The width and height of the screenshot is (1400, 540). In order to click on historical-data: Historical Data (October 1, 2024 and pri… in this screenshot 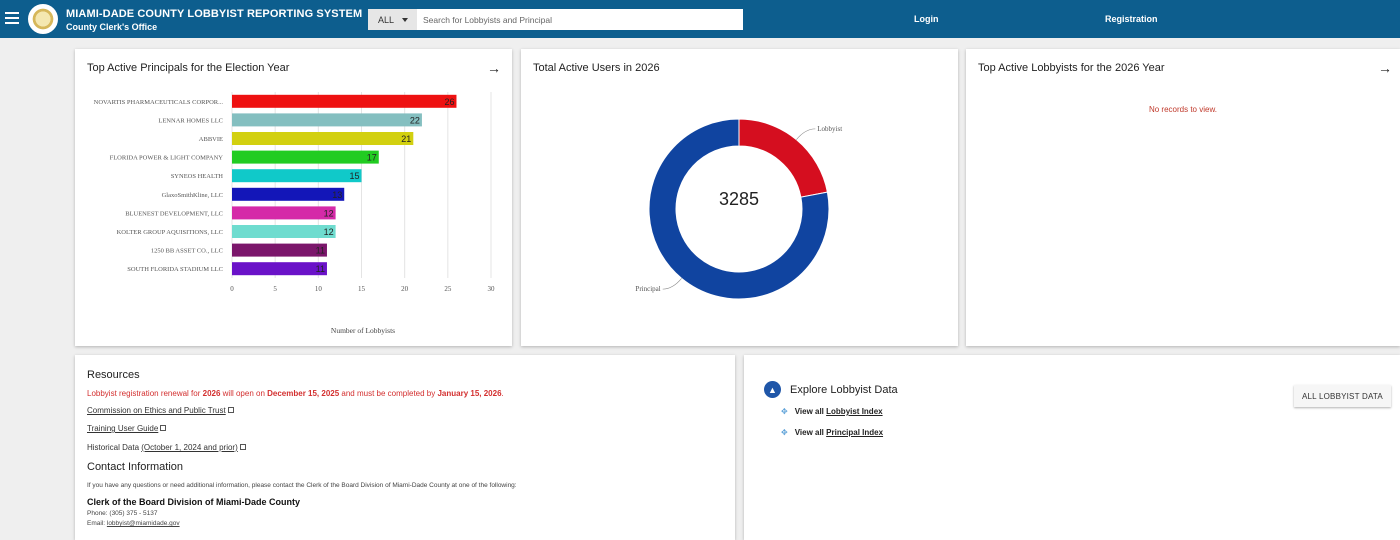, I will do `click(166, 447)`.